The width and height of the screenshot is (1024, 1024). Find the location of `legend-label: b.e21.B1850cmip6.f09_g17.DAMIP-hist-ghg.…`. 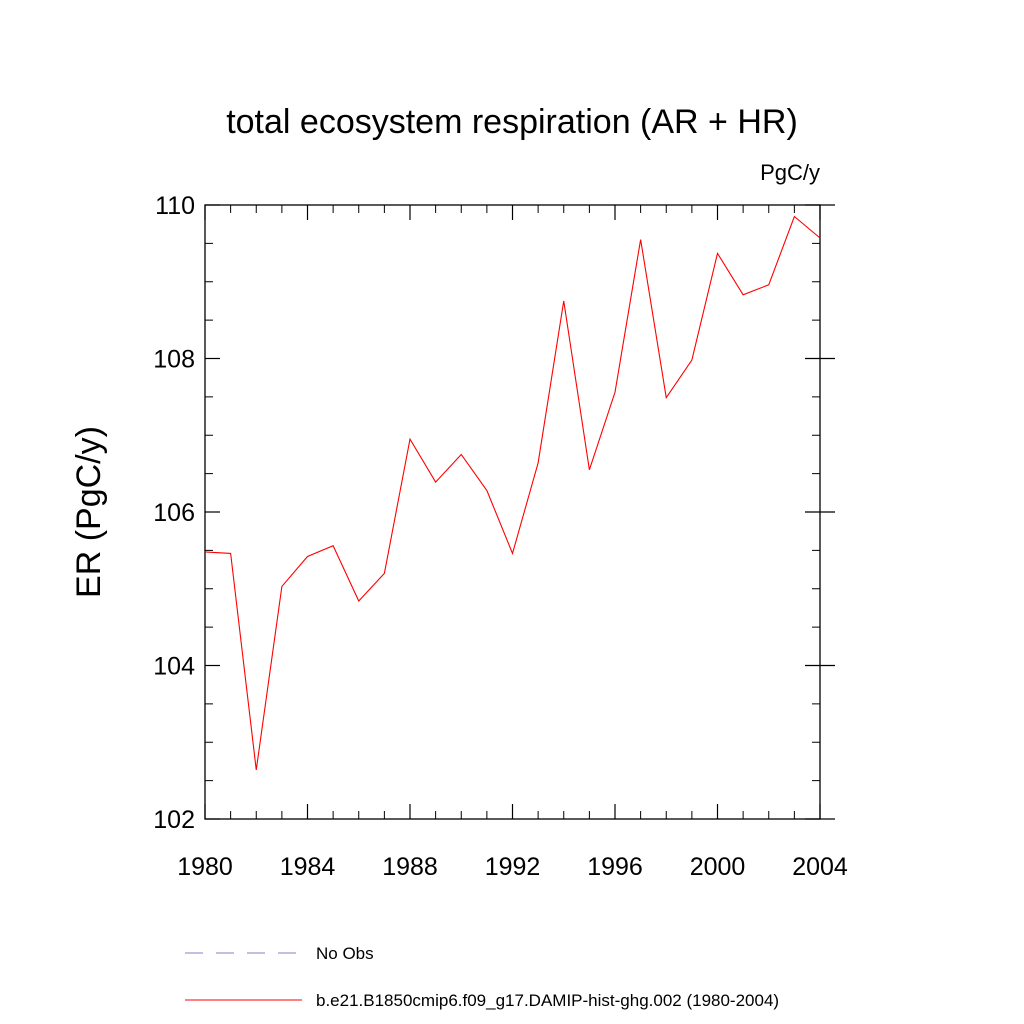

legend-label: b.e21.B1850cmip6.f09_g17.DAMIP-hist-ghg.… is located at coordinates (547, 1000).